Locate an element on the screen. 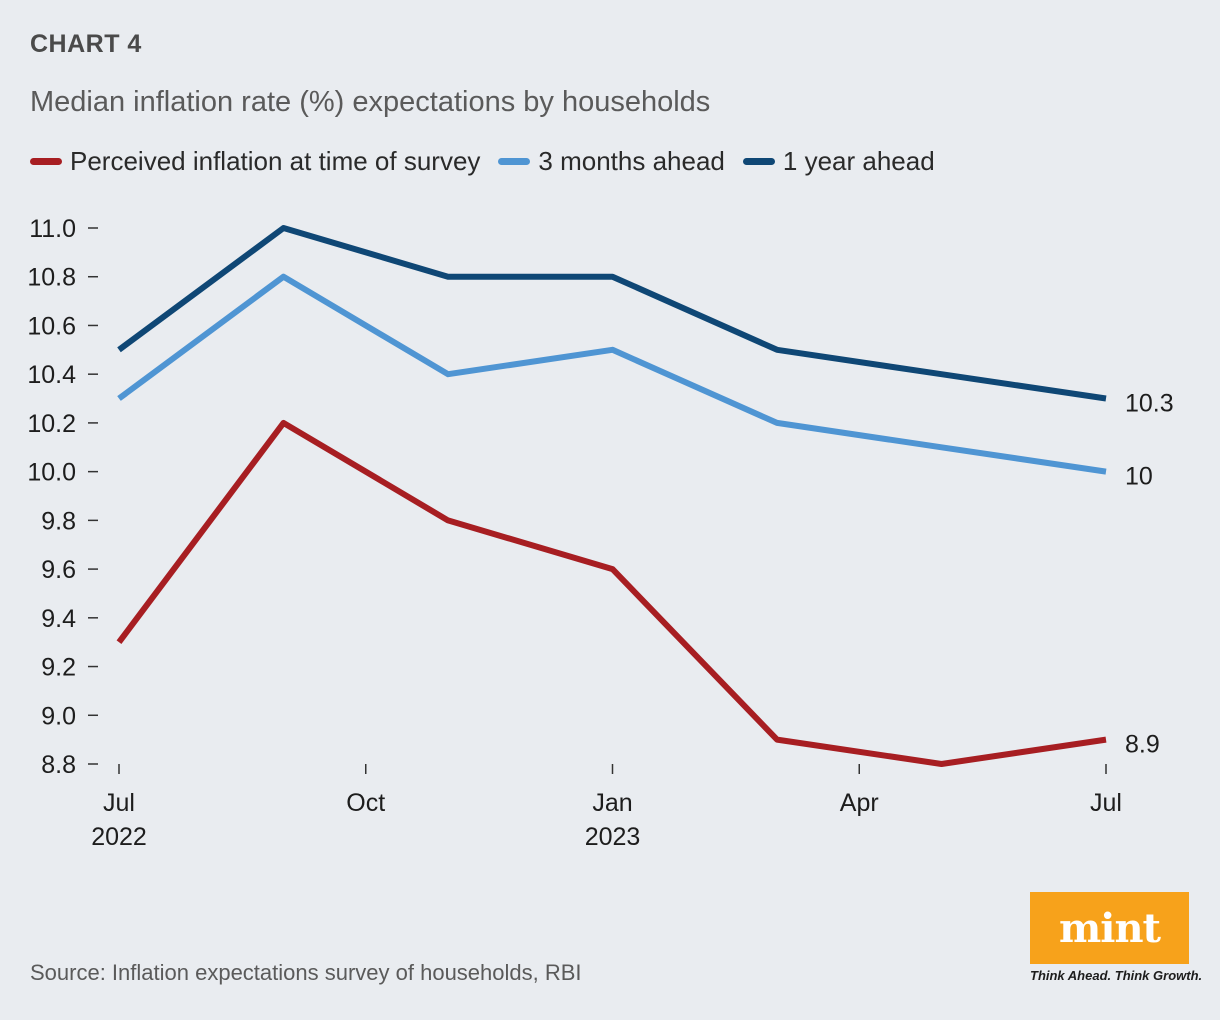 This screenshot has height=1020, width=1220. legend-label-perceived: Perceived inflation at time of survey is located at coordinates (275, 161).